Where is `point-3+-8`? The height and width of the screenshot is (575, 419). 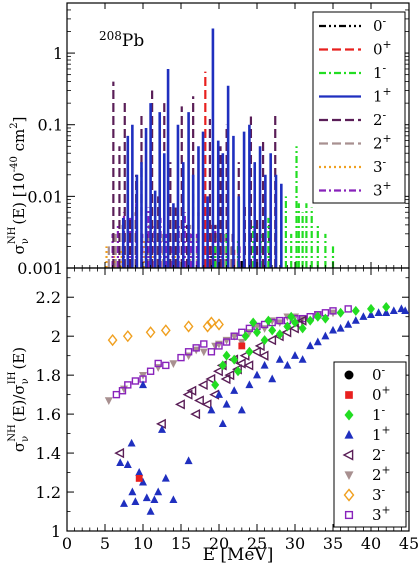 point-3+-8 is located at coordinates (181, 357).